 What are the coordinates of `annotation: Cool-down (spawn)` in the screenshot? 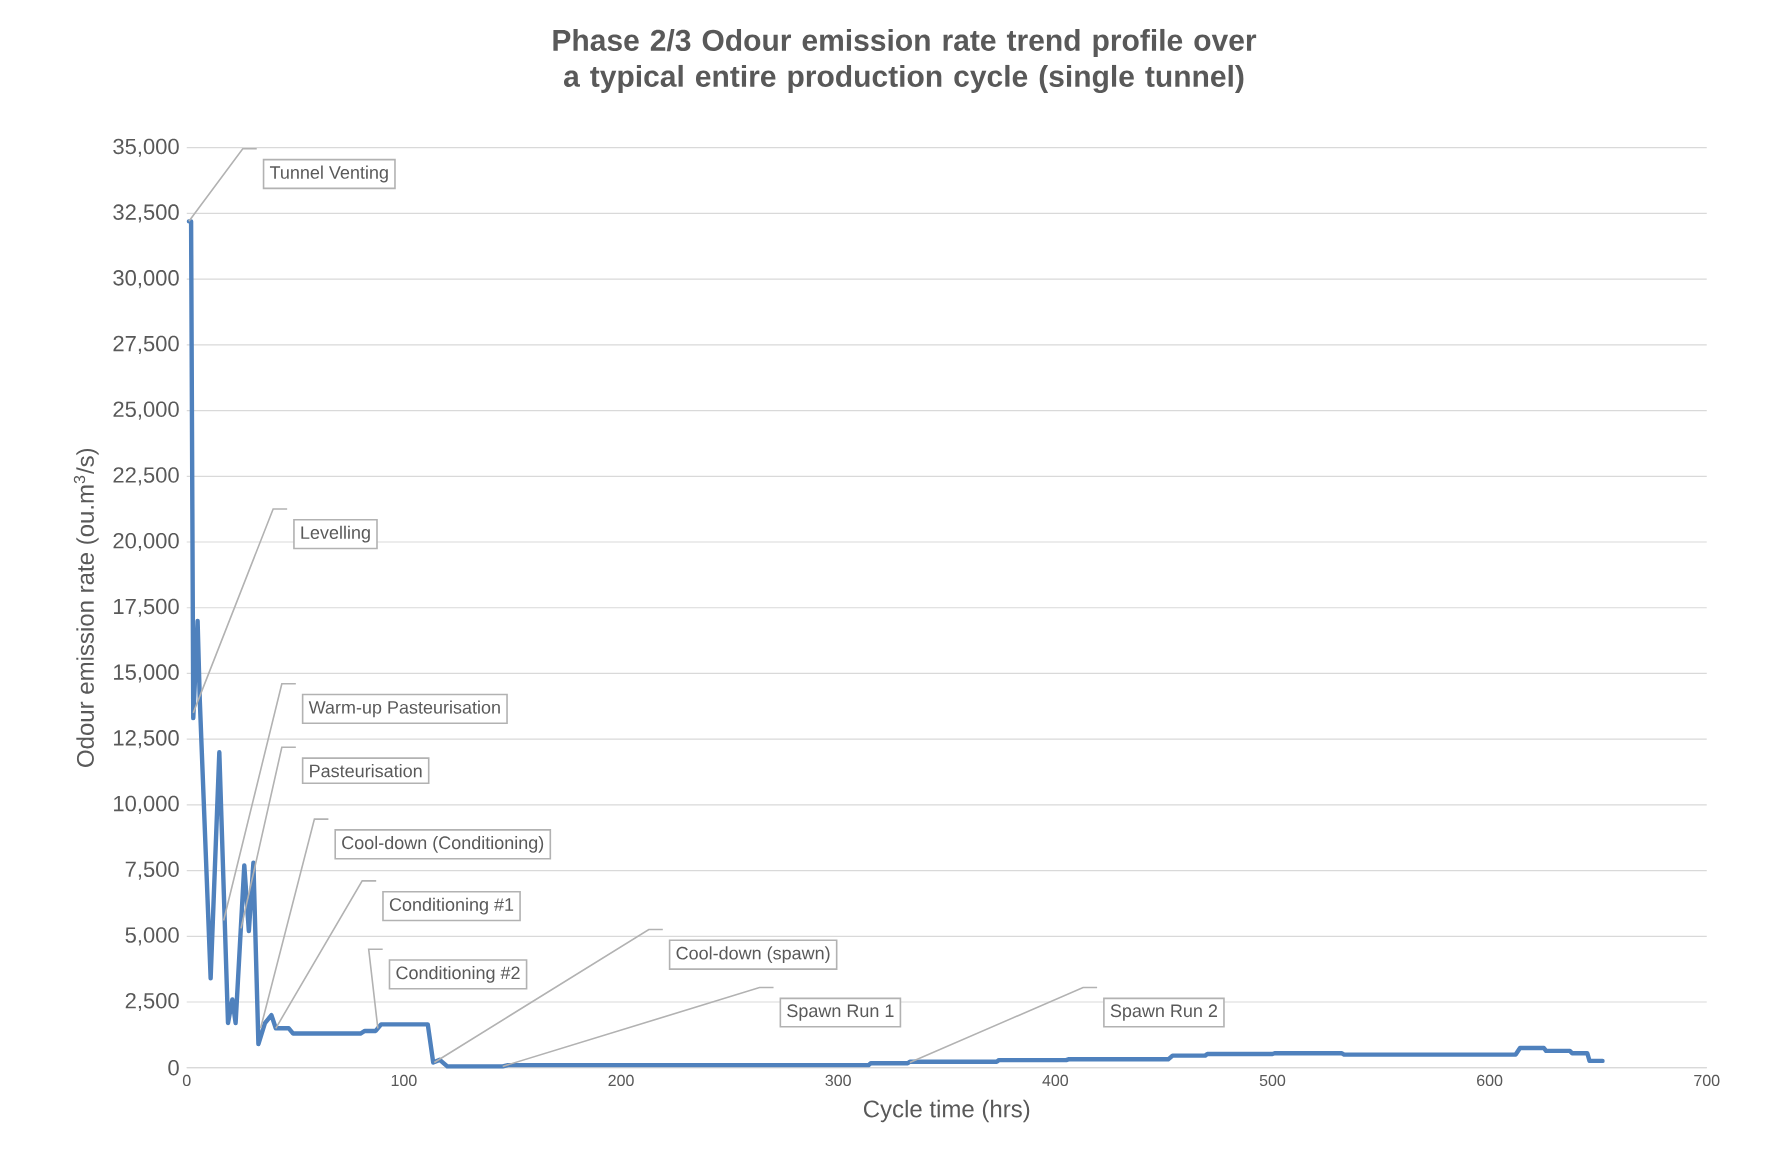 It's located at (753, 955).